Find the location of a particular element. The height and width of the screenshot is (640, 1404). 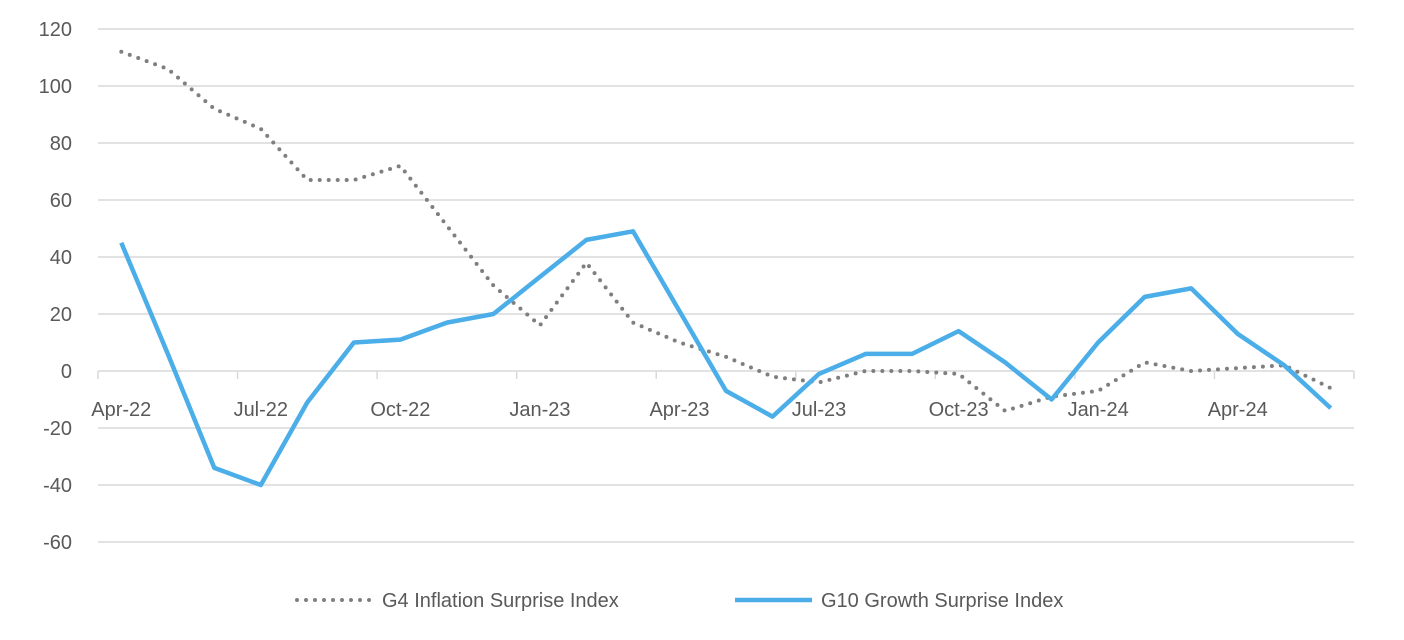

x-tick-label: Jul-23 is located at coordinates (819, 410).